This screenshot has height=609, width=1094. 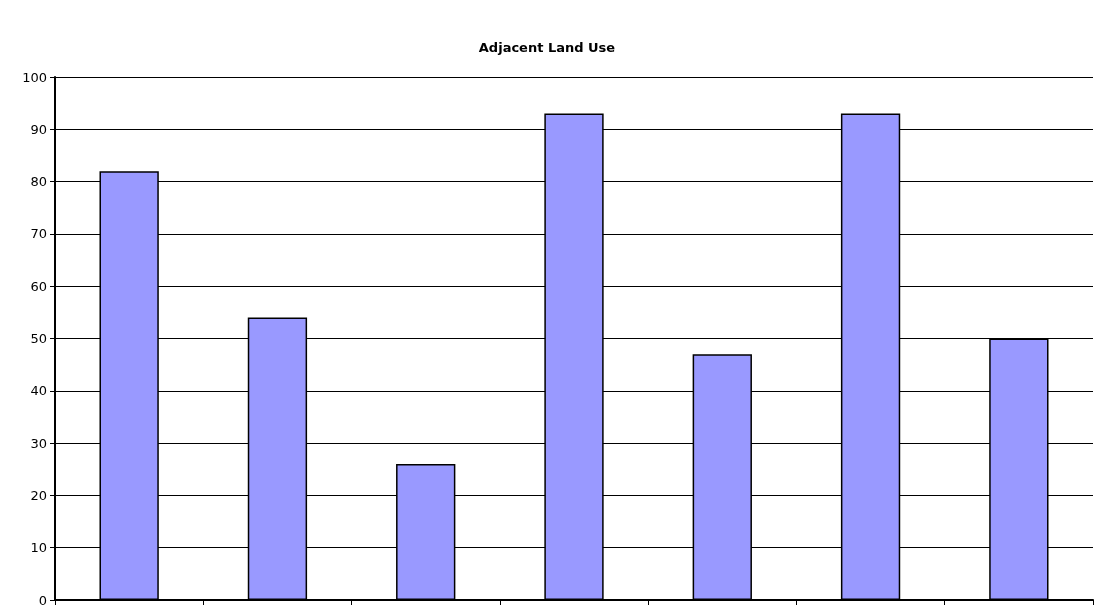 I want to click on y-tick-label: 20, so click(x=38, y=495).